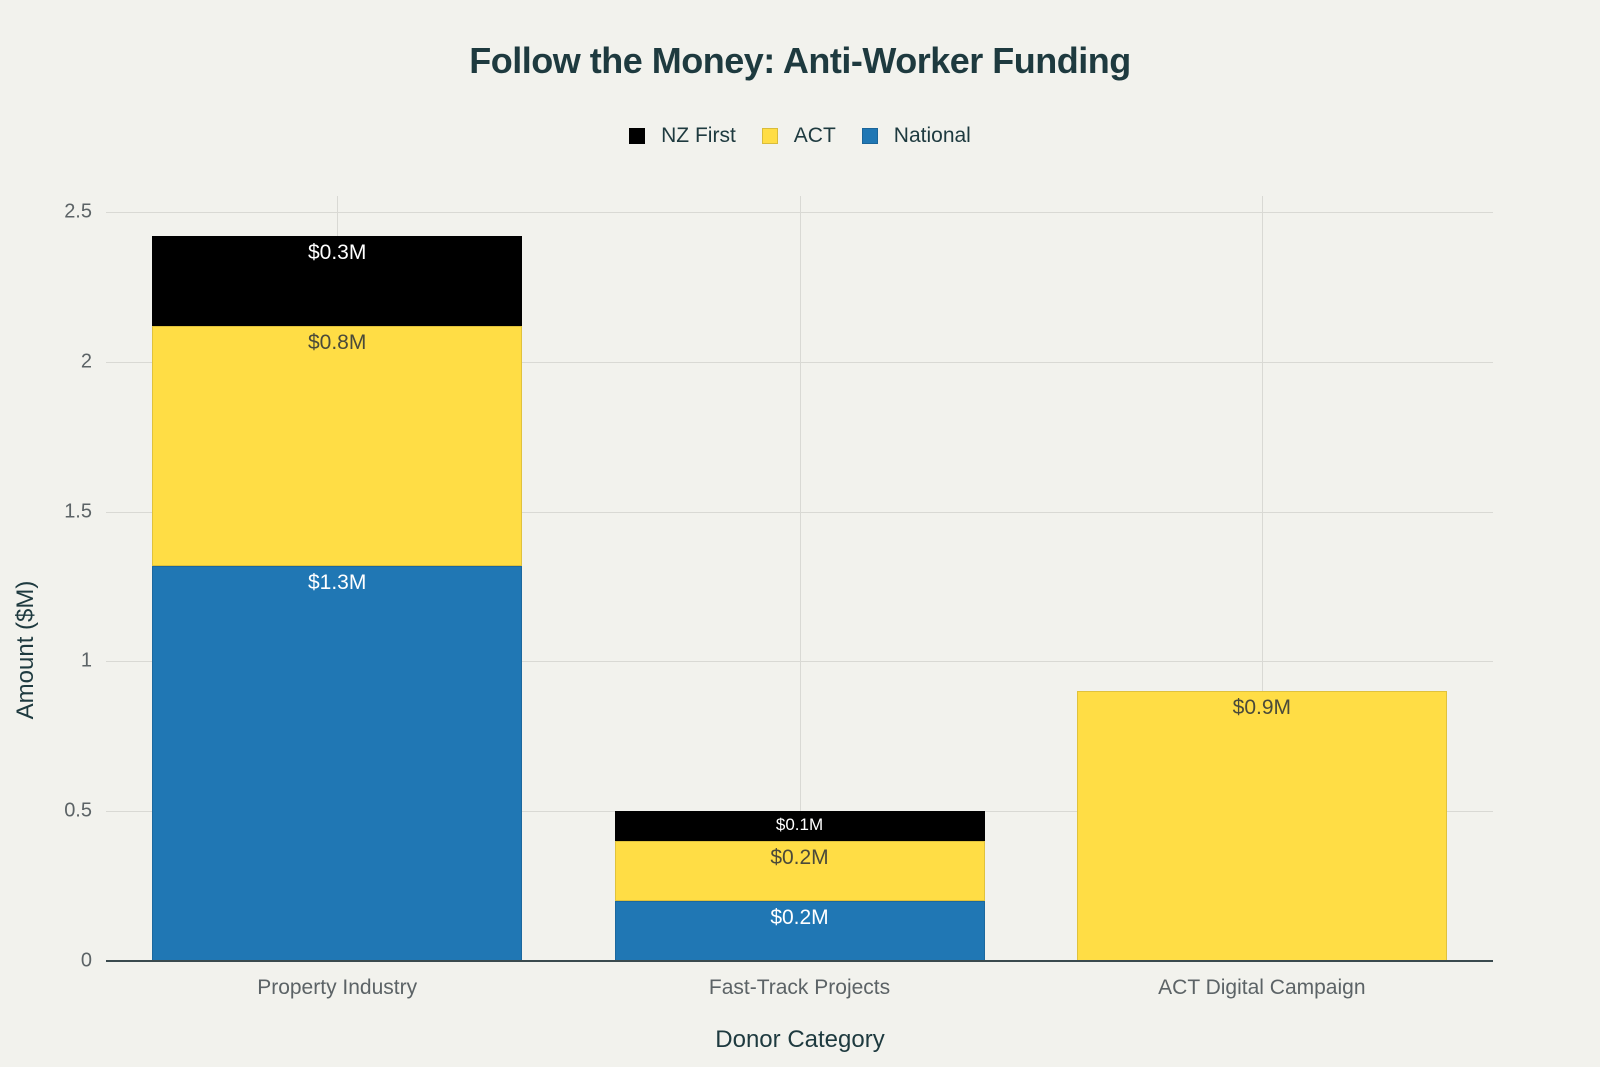 This screenshot has height=1067, width=1600. I want to click on bar-segment-nz-first: $0.3M, so click(337, 280).